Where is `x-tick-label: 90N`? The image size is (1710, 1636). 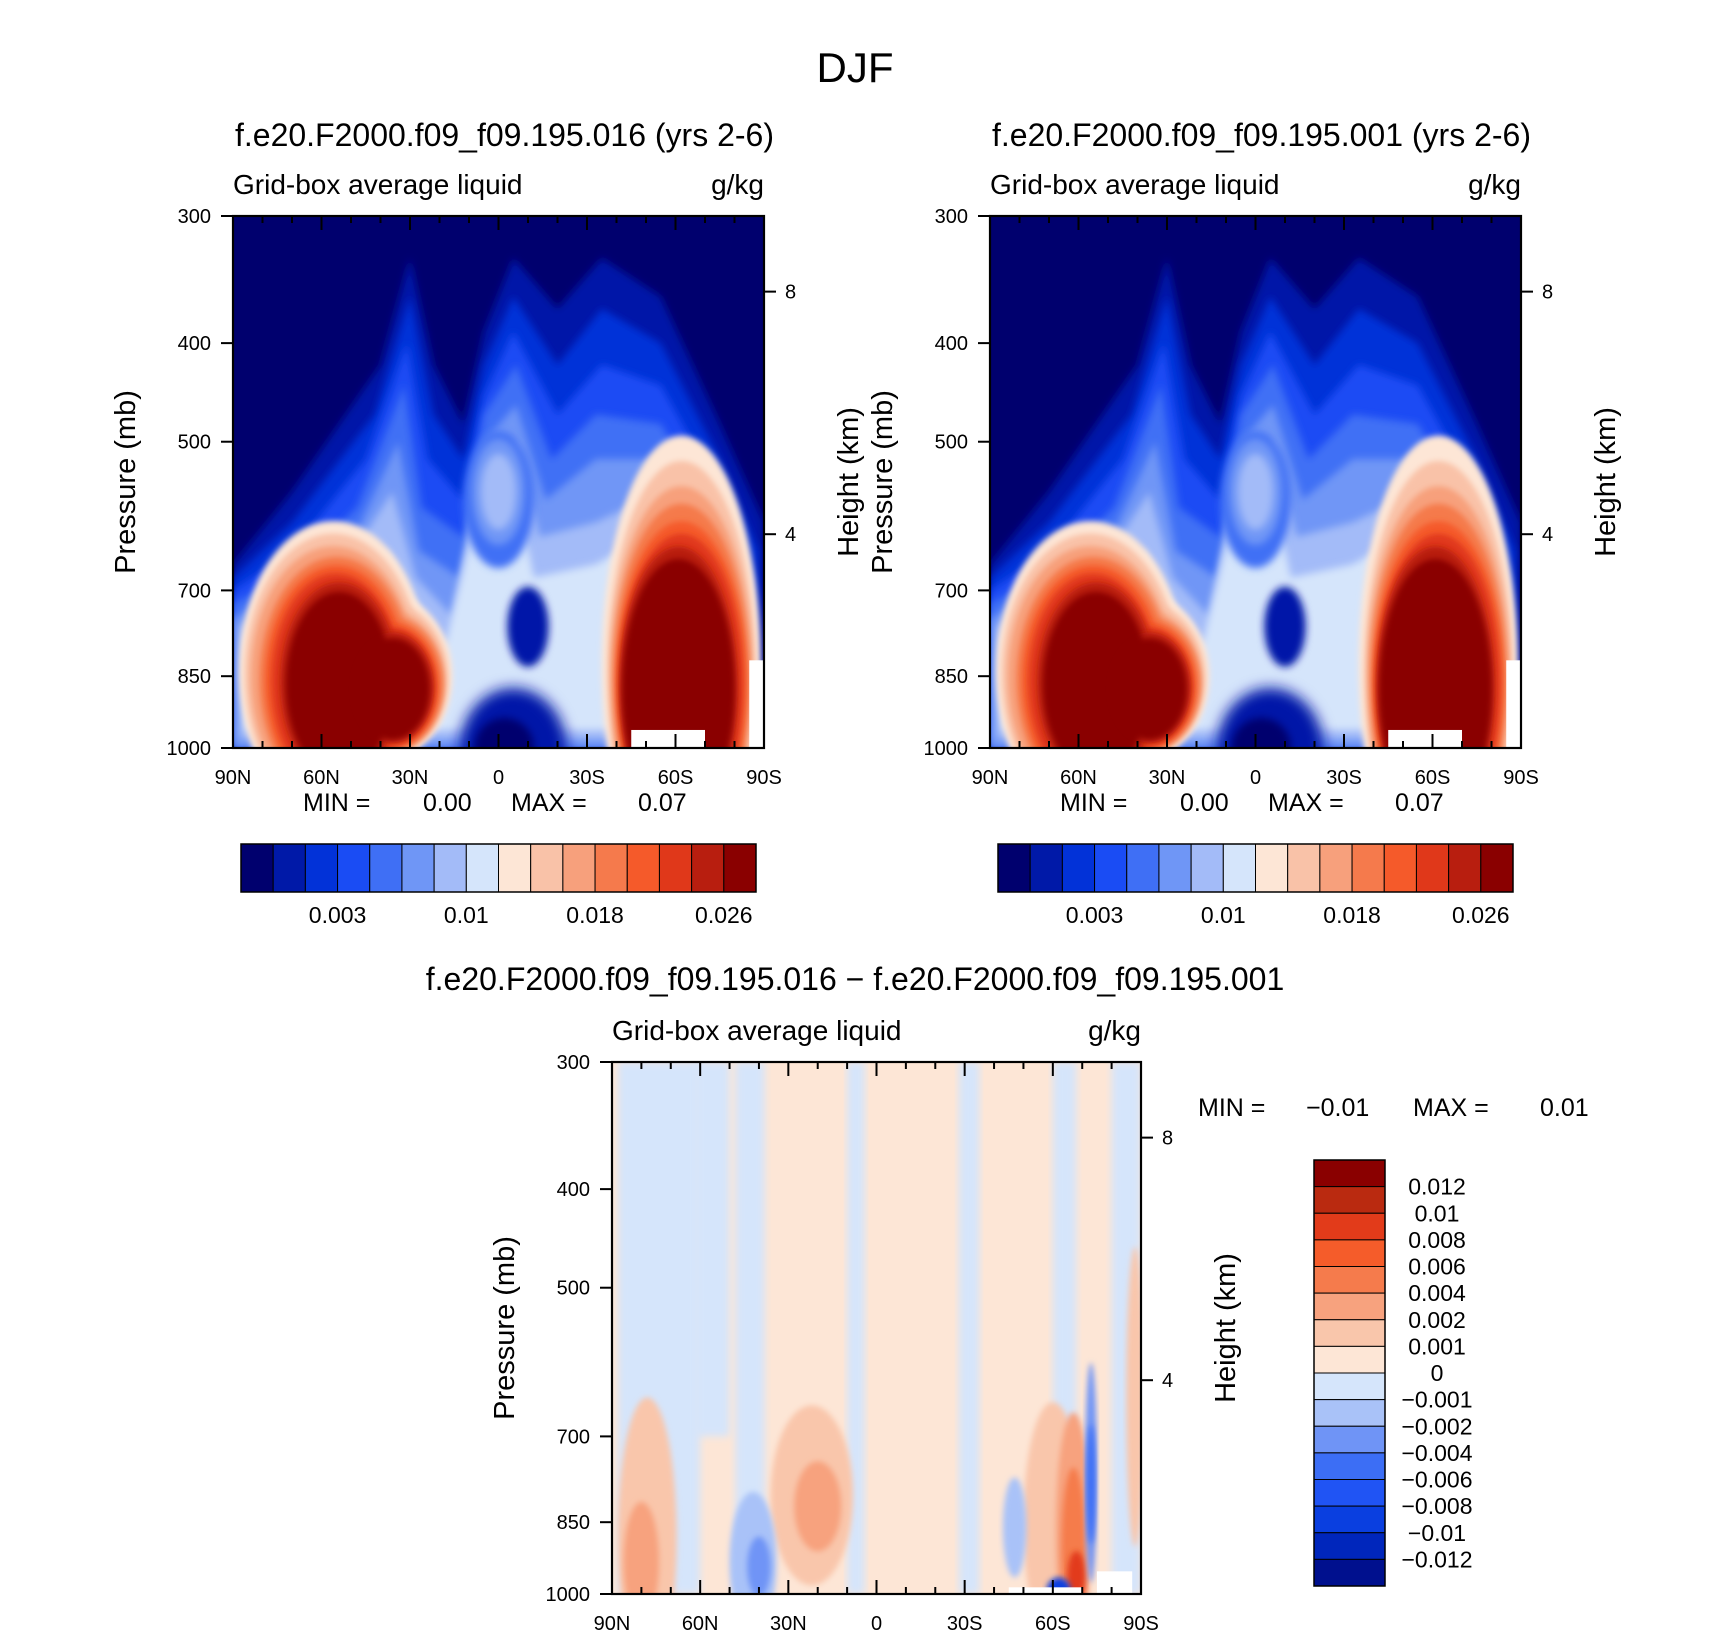
x-tick-label: 90N is located at coordinates (612, 1624).